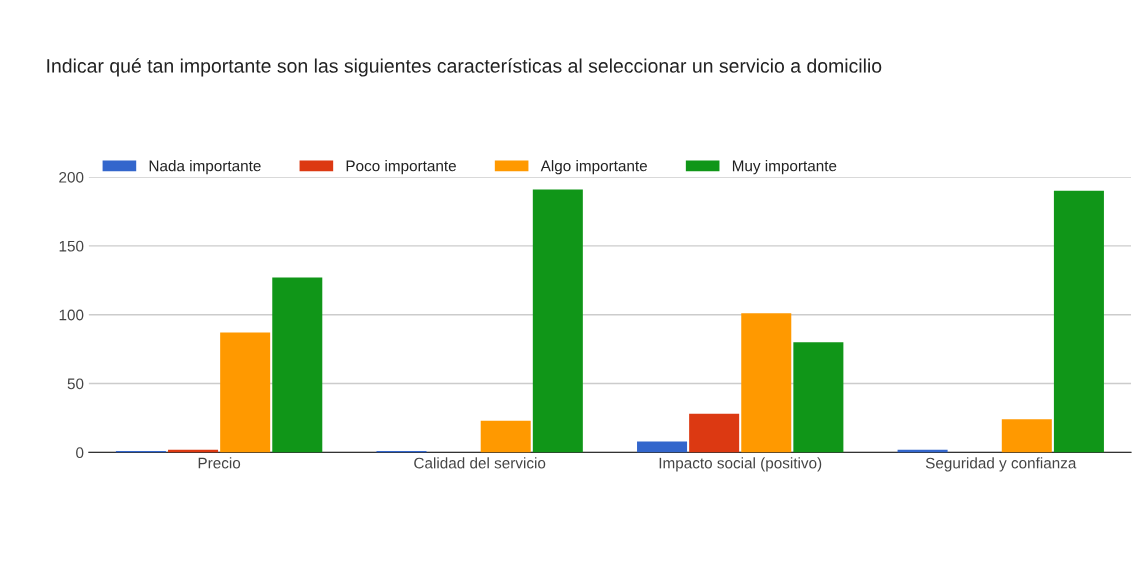 This screenshot has height=562, width=1139. What do you see at coordinates (784, 167) in the screenshot?
I see `legend-label: Muy importante` at bounding box center [784, 167].